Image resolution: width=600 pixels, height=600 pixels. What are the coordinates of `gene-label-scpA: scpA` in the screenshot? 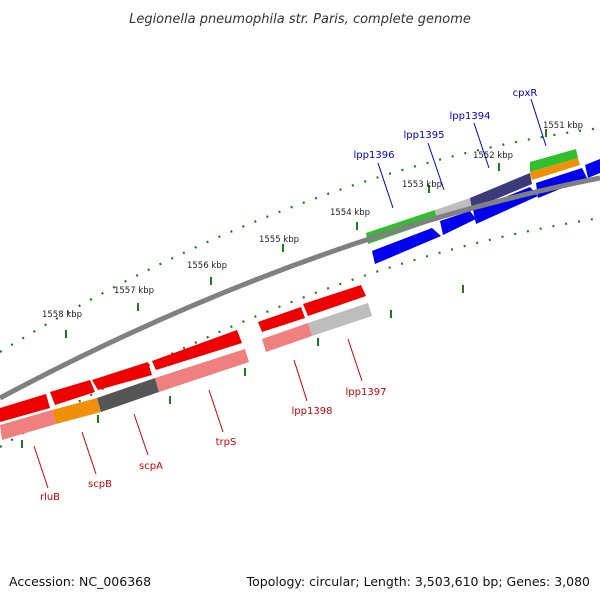 It's located at (151, 466).